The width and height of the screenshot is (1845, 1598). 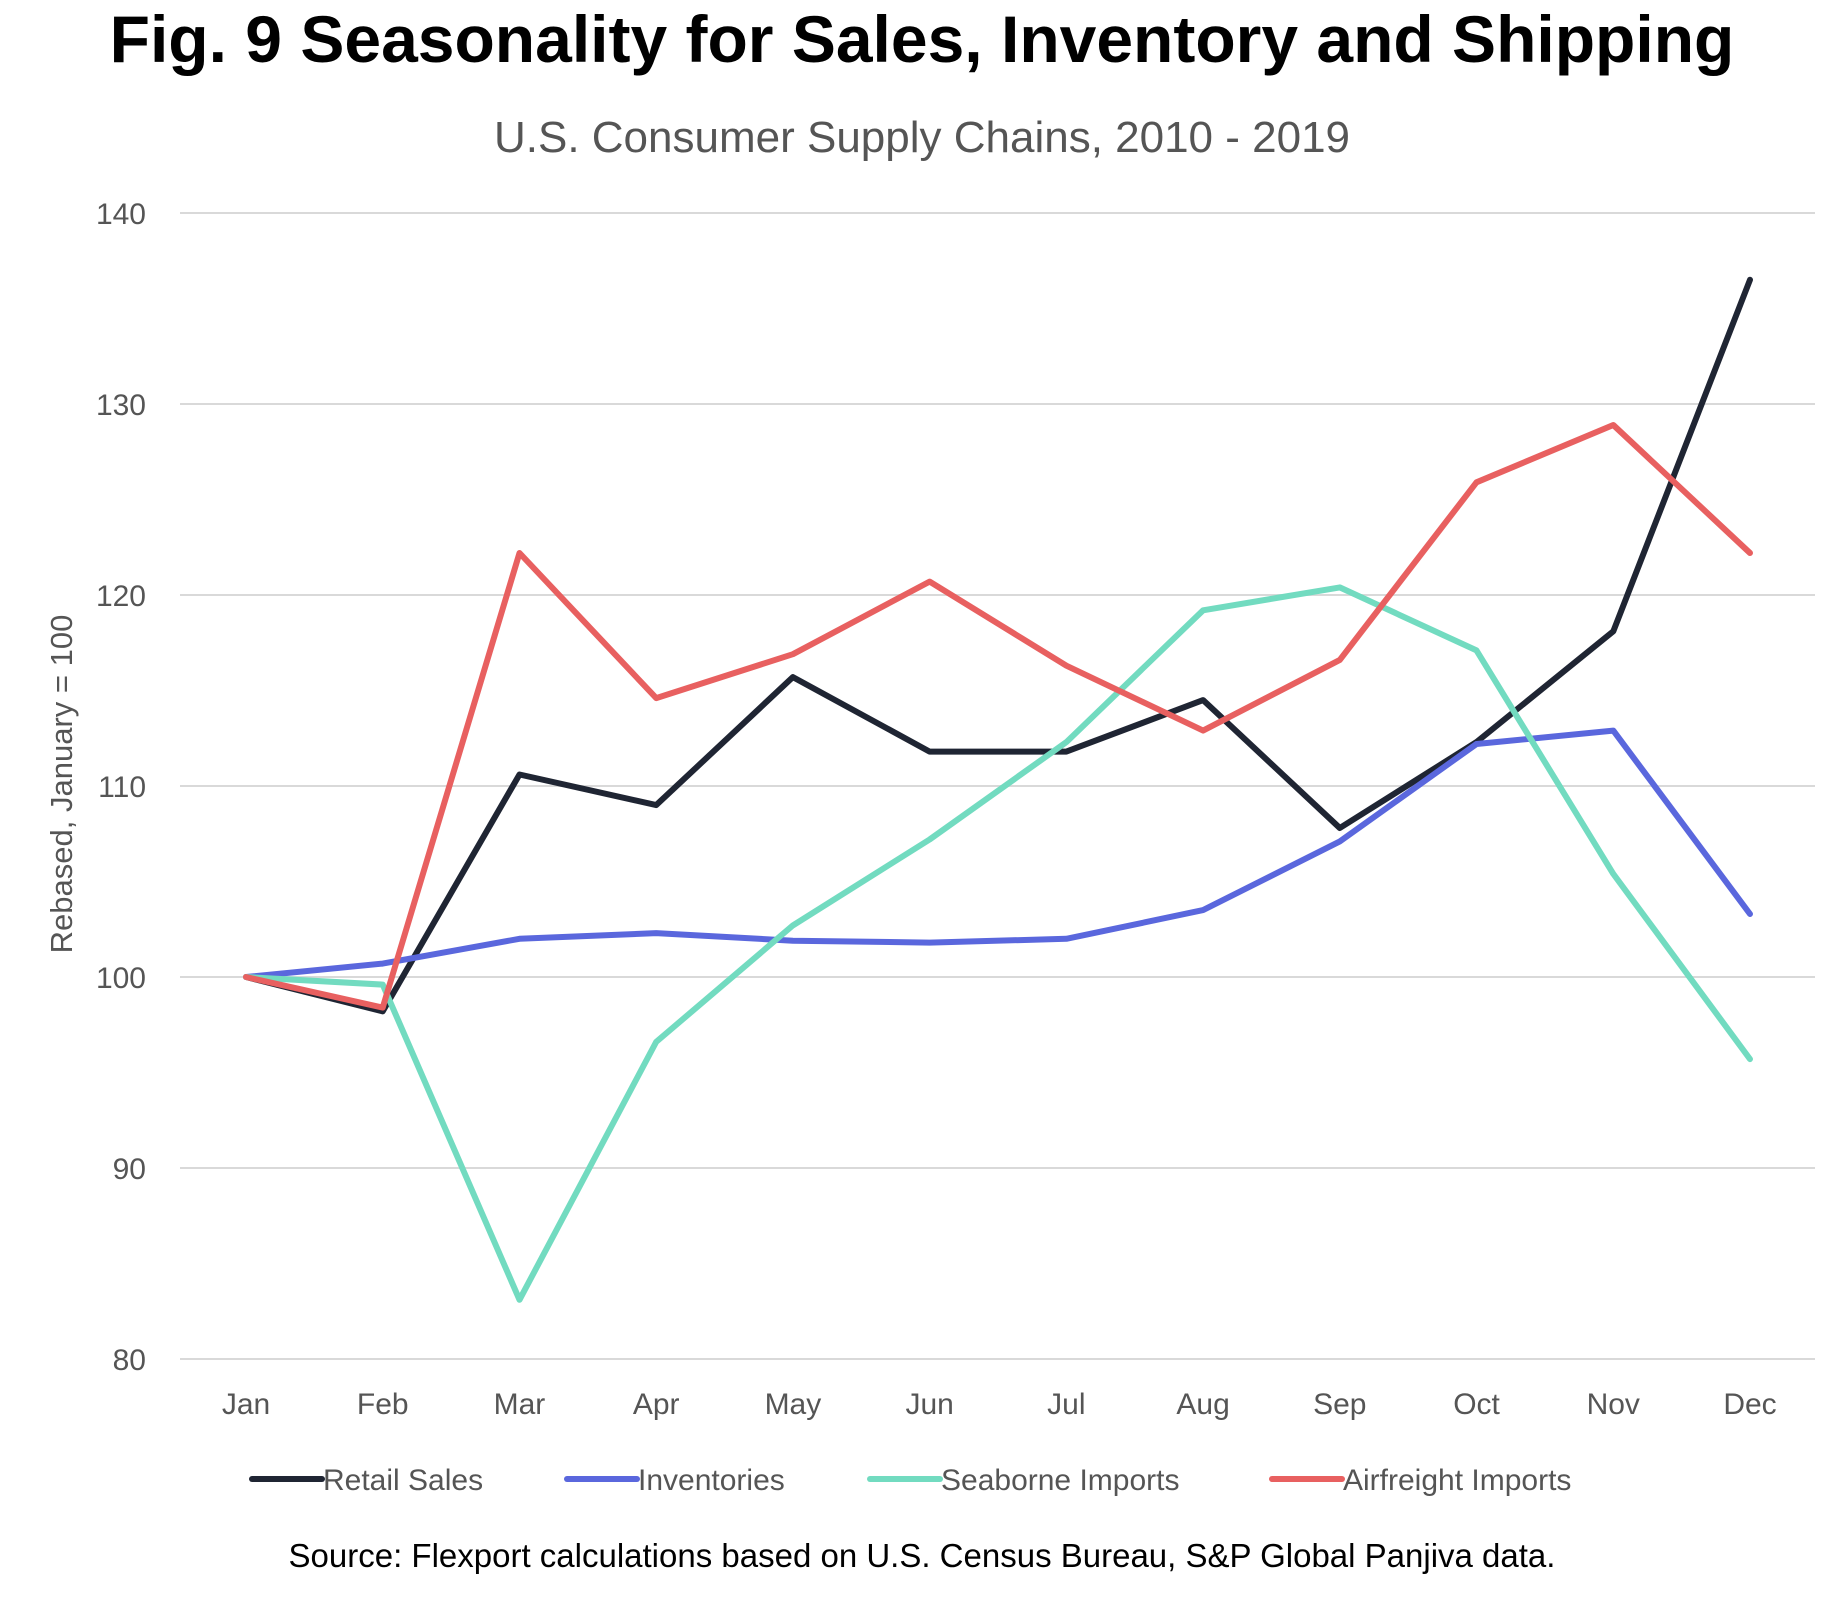 I want to click on legend-label: Retail Sales, so click(x=403, y=1480).